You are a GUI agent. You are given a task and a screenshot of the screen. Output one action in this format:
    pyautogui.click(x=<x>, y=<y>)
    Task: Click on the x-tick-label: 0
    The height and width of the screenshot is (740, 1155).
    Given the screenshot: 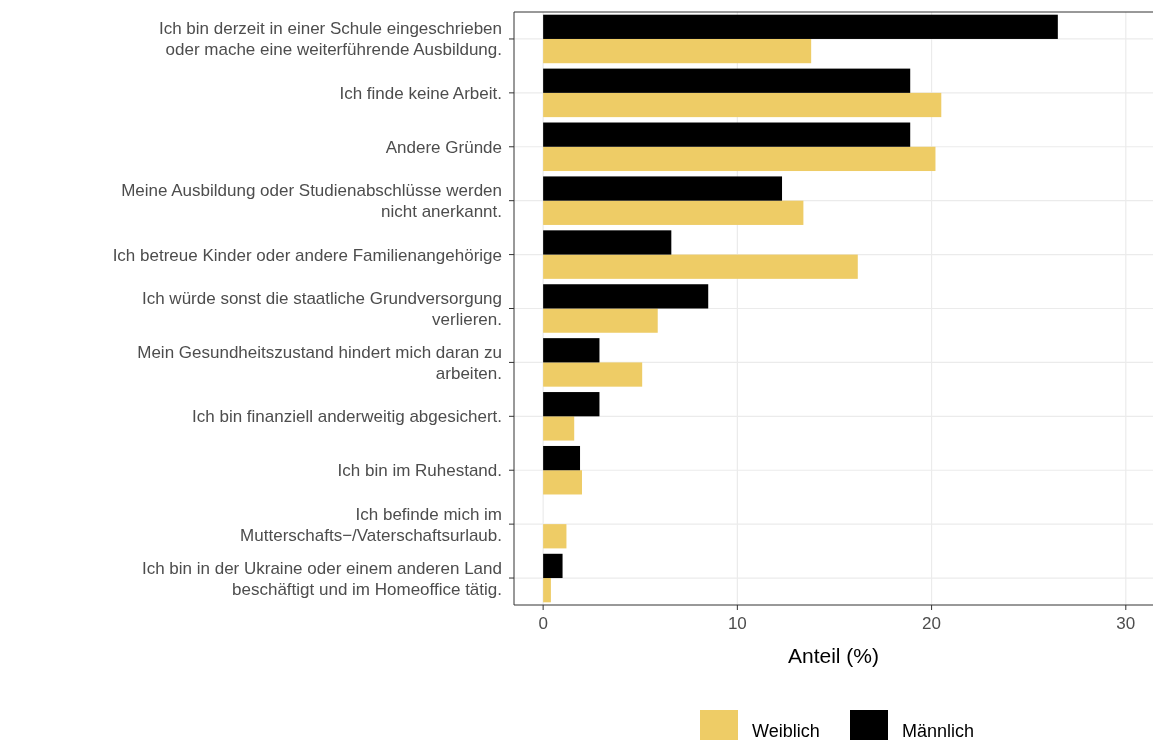 What is the action you would take?
    pyautogui.click(x=543, y=623)
    